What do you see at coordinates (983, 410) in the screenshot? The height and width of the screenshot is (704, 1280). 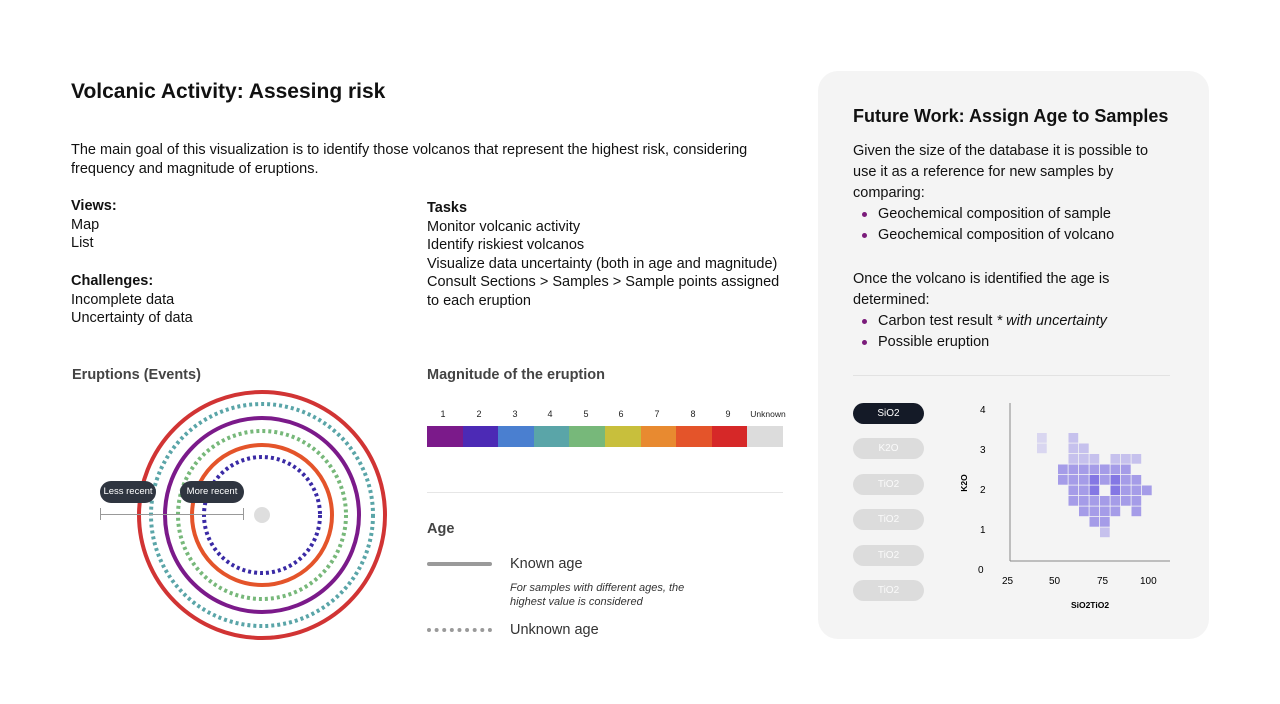 I see `y-tick: 4` at bounding box center [983, 410].